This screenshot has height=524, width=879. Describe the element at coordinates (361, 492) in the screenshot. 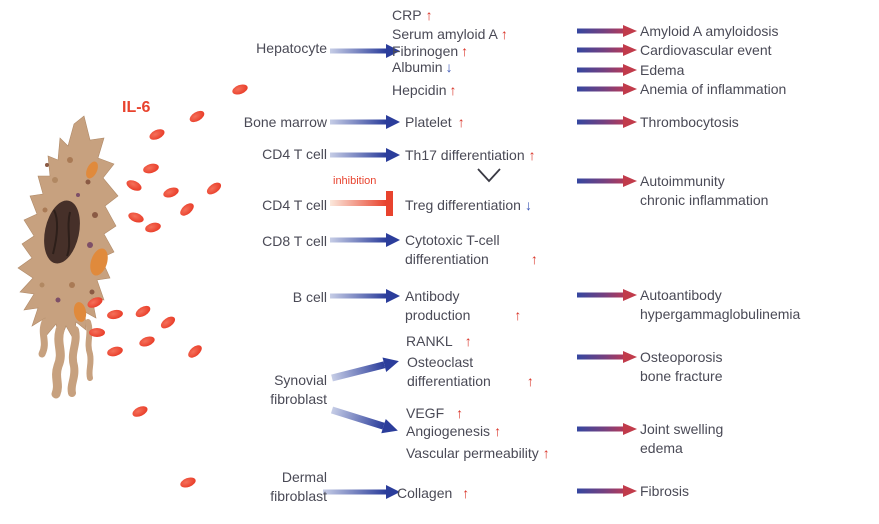

I see `arrow-dermal` at that location.